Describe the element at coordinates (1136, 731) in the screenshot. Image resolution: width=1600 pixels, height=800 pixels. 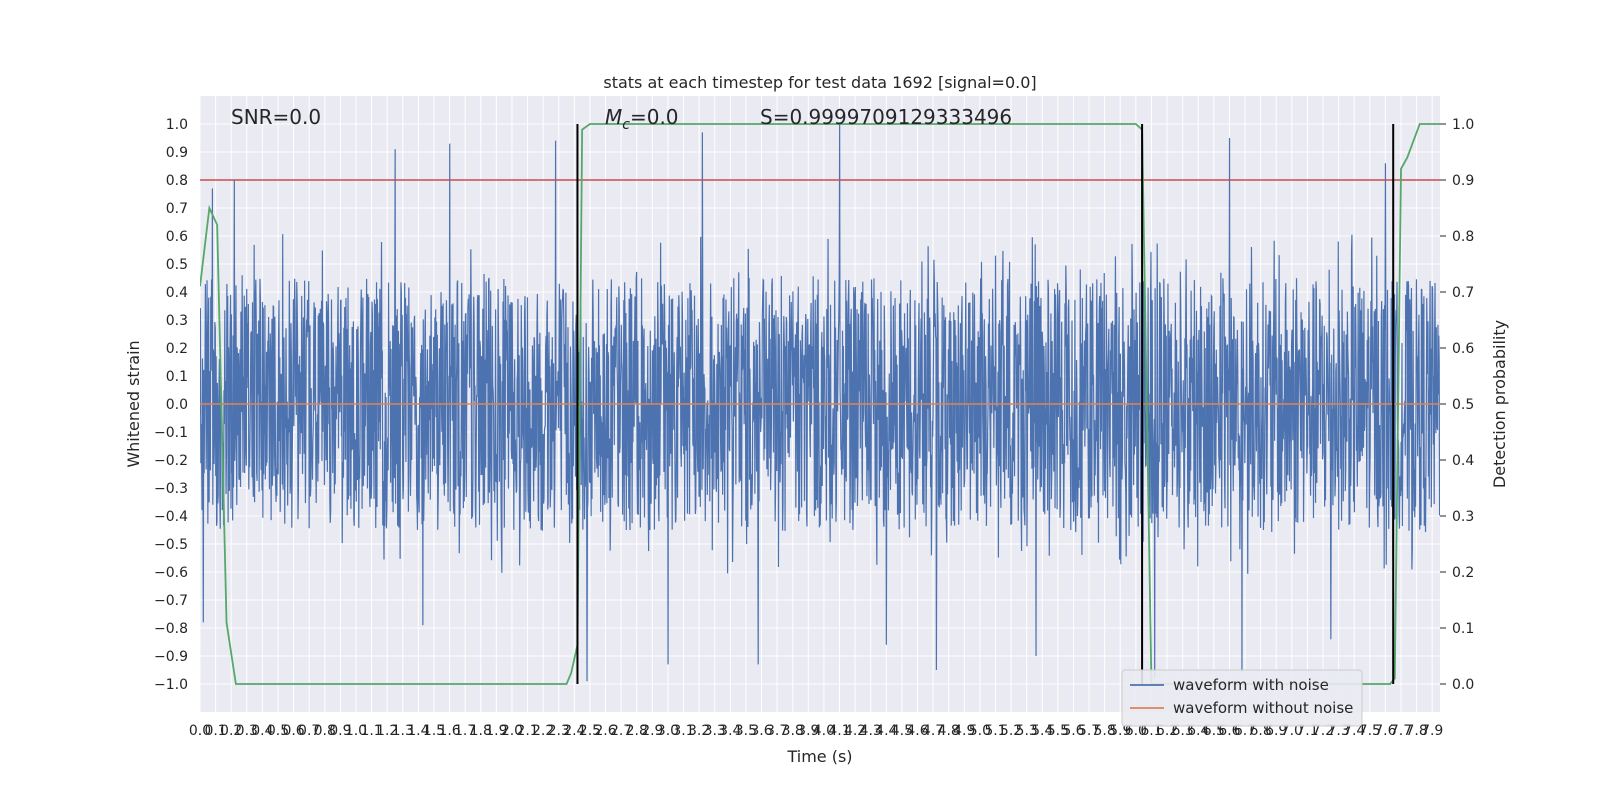
I see `x-tick-label: 6.0` at that location.